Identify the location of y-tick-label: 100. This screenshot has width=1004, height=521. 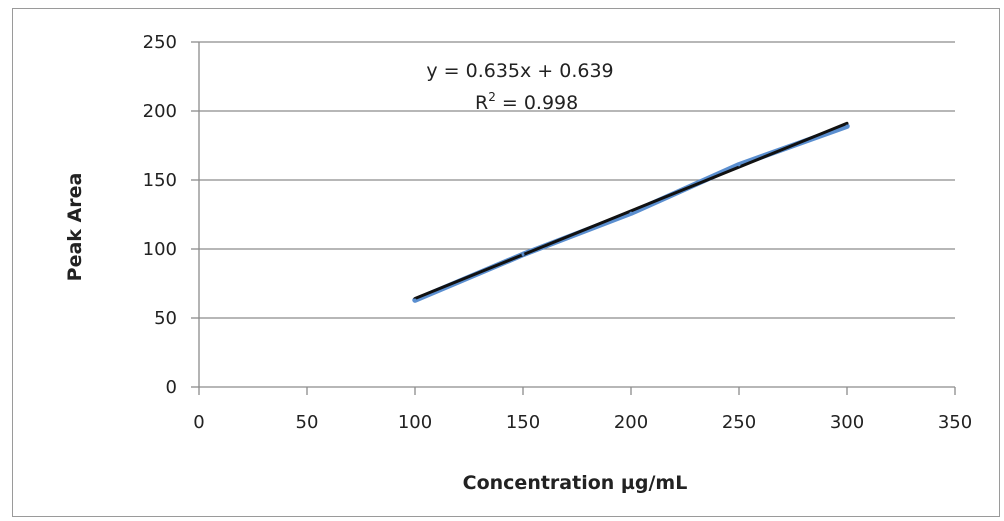
(160, 249).